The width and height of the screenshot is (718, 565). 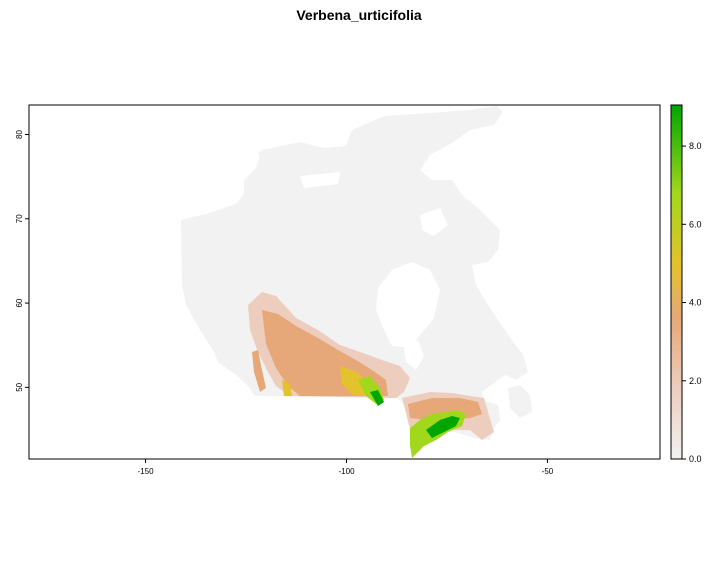 What do you see at coordinates (362, 175) in the screenshot?
I see `arctic-island-b` at bounding box center [362, 175].